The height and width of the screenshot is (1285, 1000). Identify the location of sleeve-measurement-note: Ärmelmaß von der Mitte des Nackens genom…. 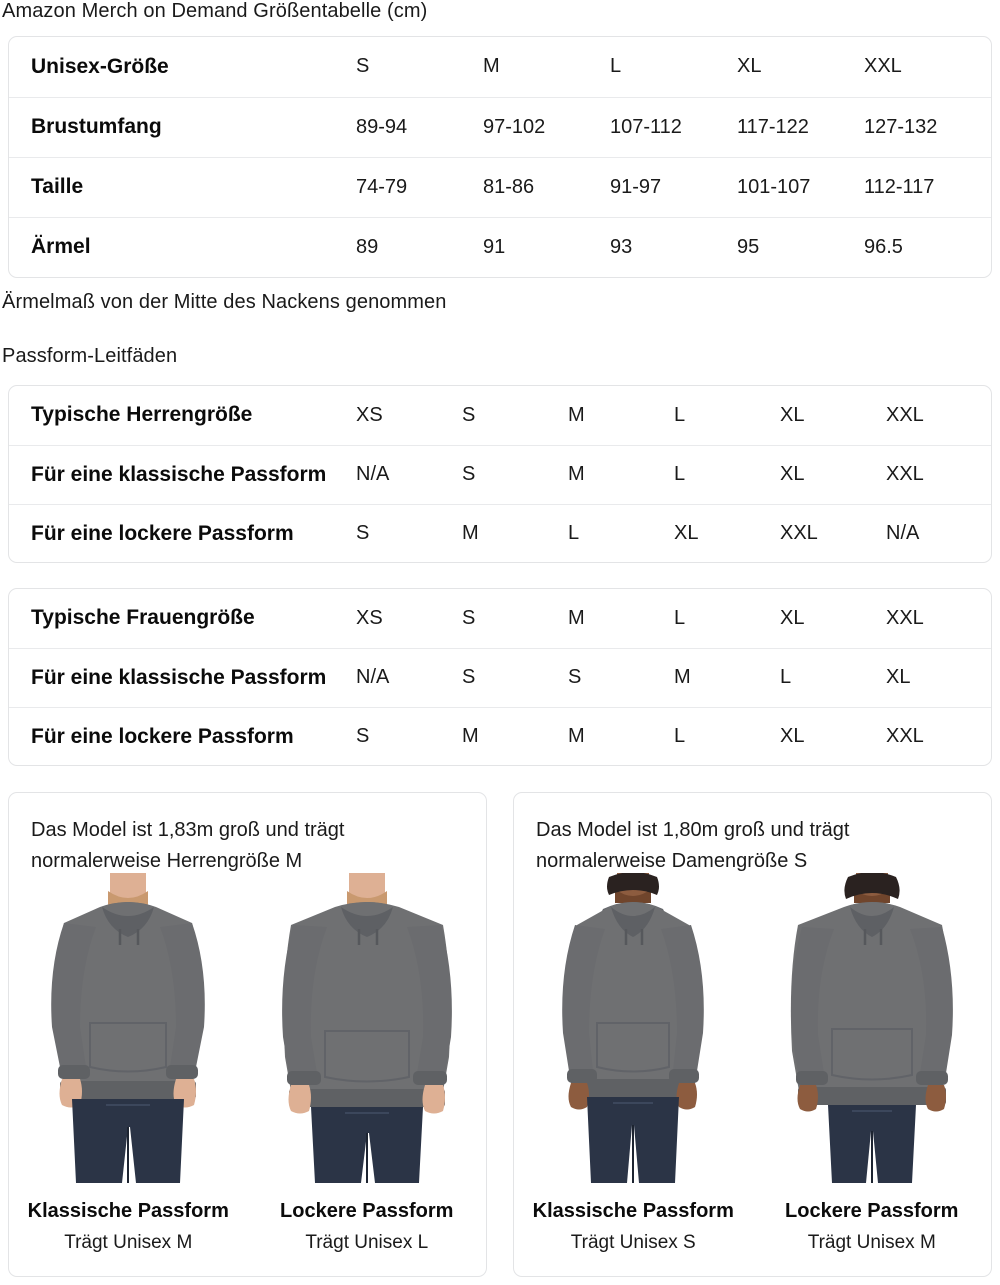
(224, 302).